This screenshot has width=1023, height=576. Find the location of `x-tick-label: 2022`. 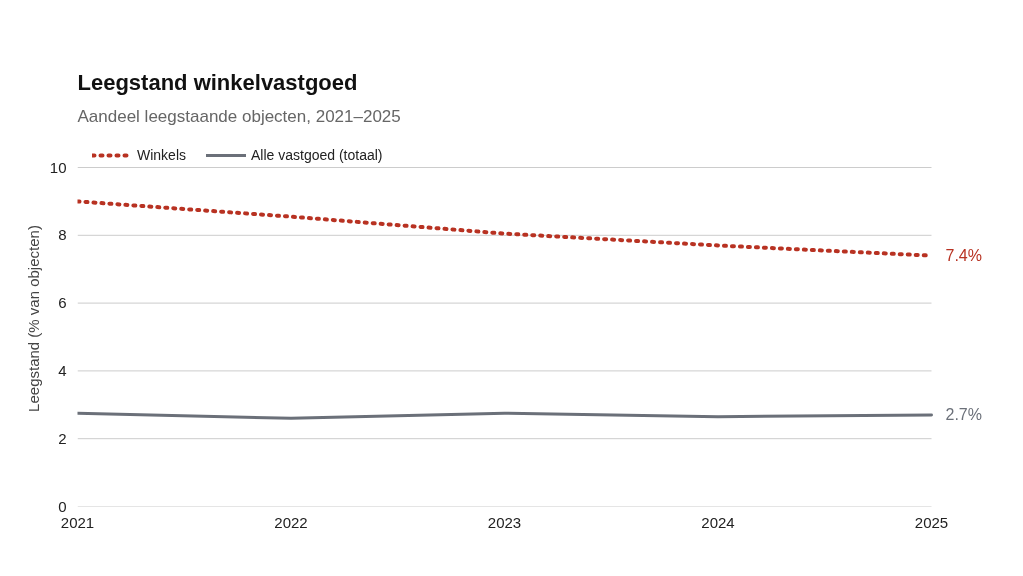

x-tick-label: 2022 is located at coordinates (291, 522).